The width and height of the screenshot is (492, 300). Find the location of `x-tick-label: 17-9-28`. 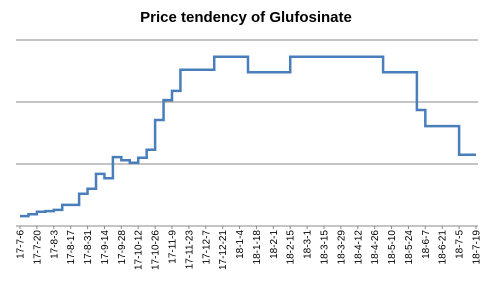

x-tick-label: 17-9-28 is located at coordinates (122, 247).